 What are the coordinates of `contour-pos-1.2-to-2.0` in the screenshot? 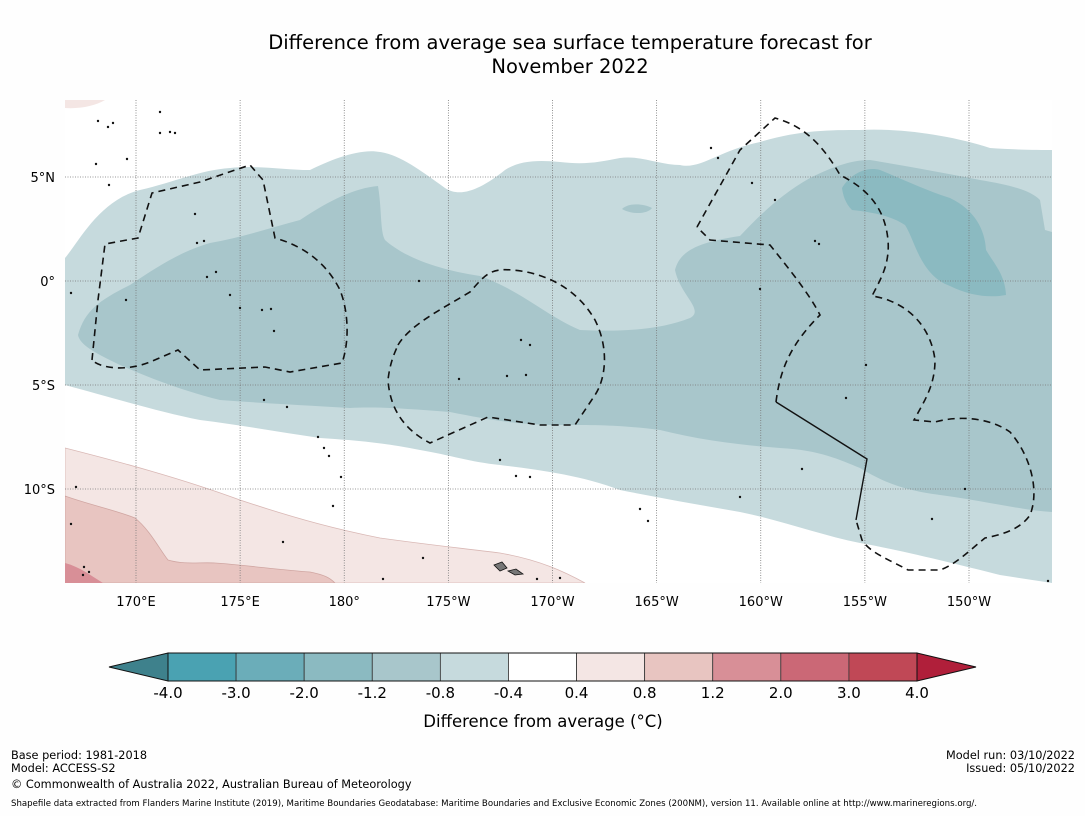 It's located at (84, 573).